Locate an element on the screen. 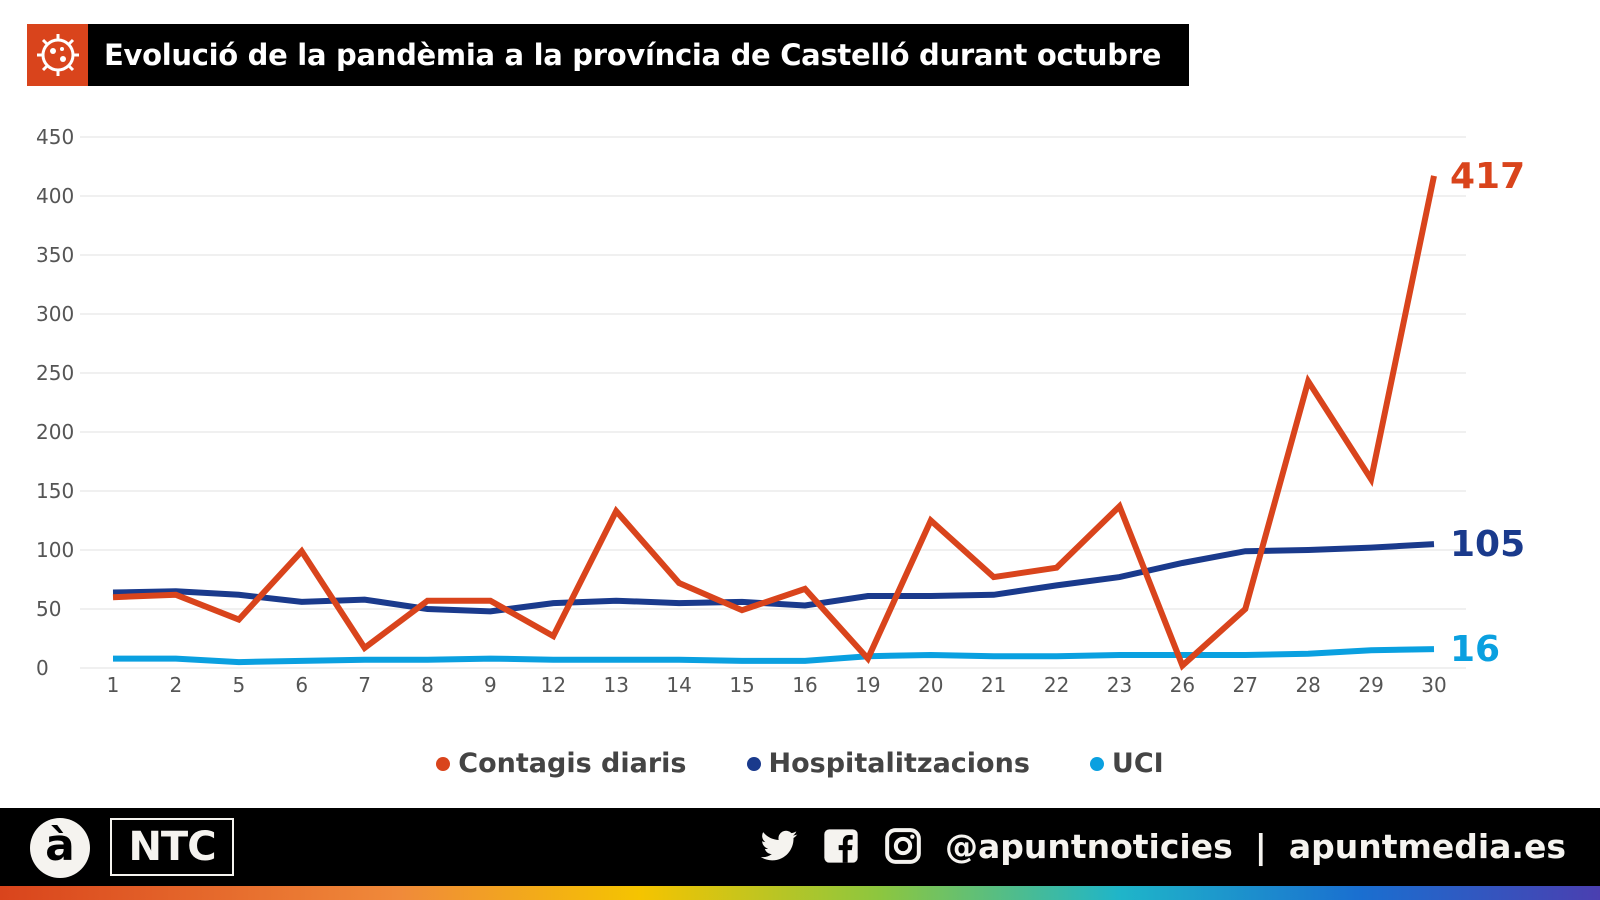 This screenshot has width=1600, height=900. x-tick-label: 2 is located at coordinates (176, 685).